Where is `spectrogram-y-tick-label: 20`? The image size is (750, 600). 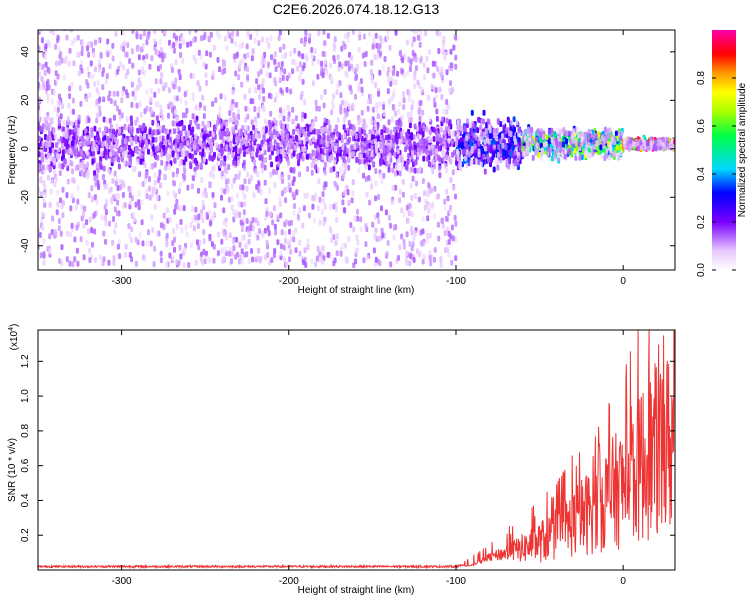 spectrogram-y-tick-label: 20 is located at coordinates (25, 100).